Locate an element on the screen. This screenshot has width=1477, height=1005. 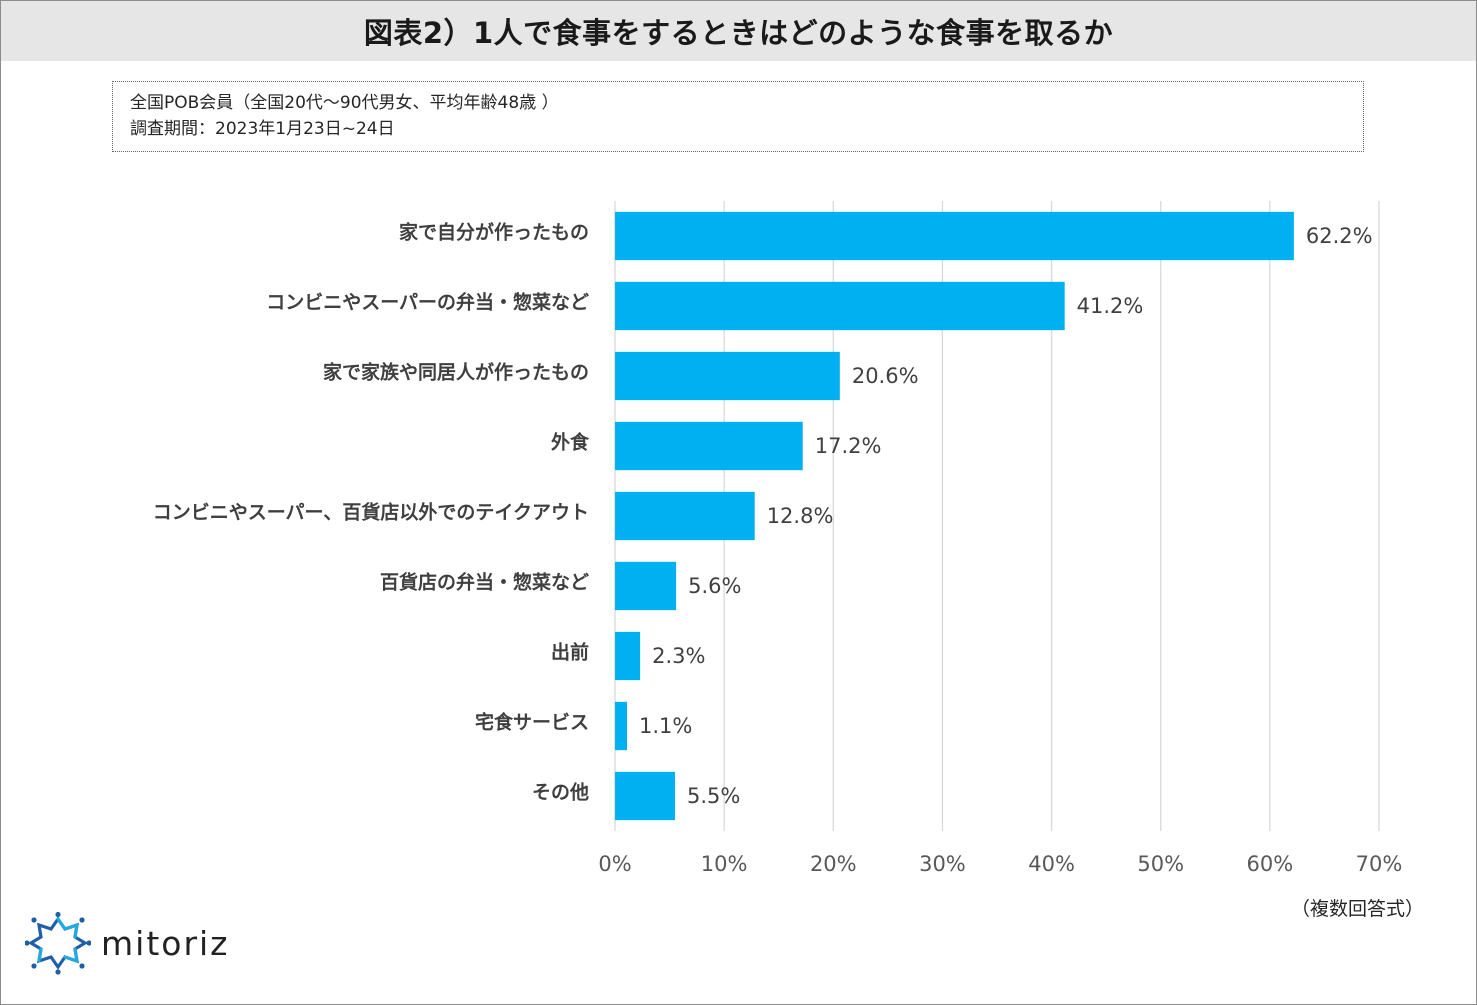
data-label: 62.2% is located at coordinates (1339, 236).